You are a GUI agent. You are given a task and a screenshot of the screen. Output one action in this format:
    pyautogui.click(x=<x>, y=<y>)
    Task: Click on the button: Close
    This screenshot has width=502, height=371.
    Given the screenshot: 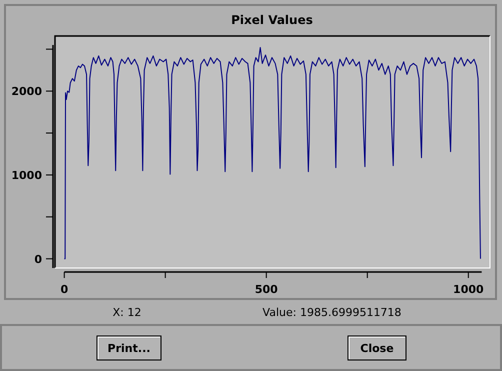 What is the action you would take?
    pyautogui.click(x=377, y=348)
    